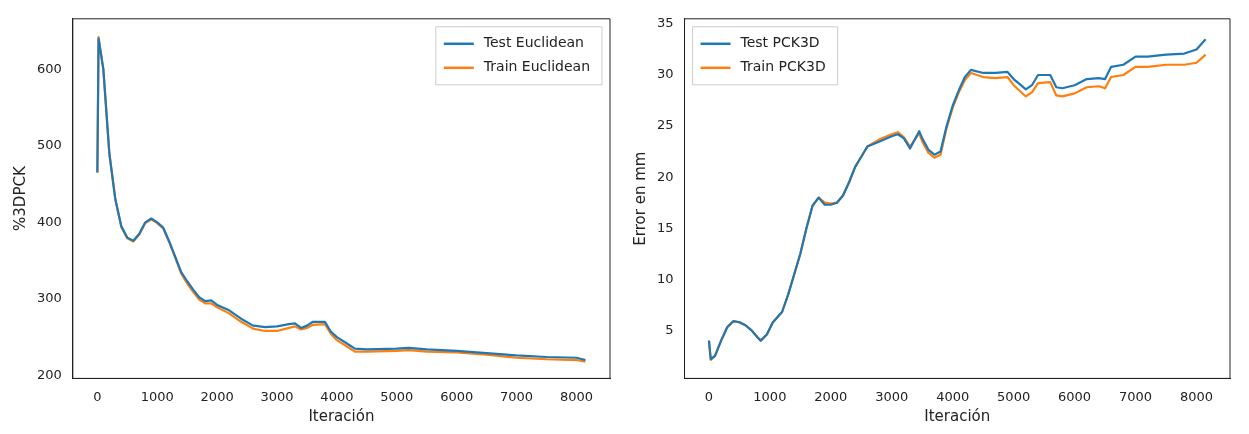  What do you see at coordinates (665, 23) in the screenshot?
I see `y-tick-label: 35` at bounding box center [665, 23].